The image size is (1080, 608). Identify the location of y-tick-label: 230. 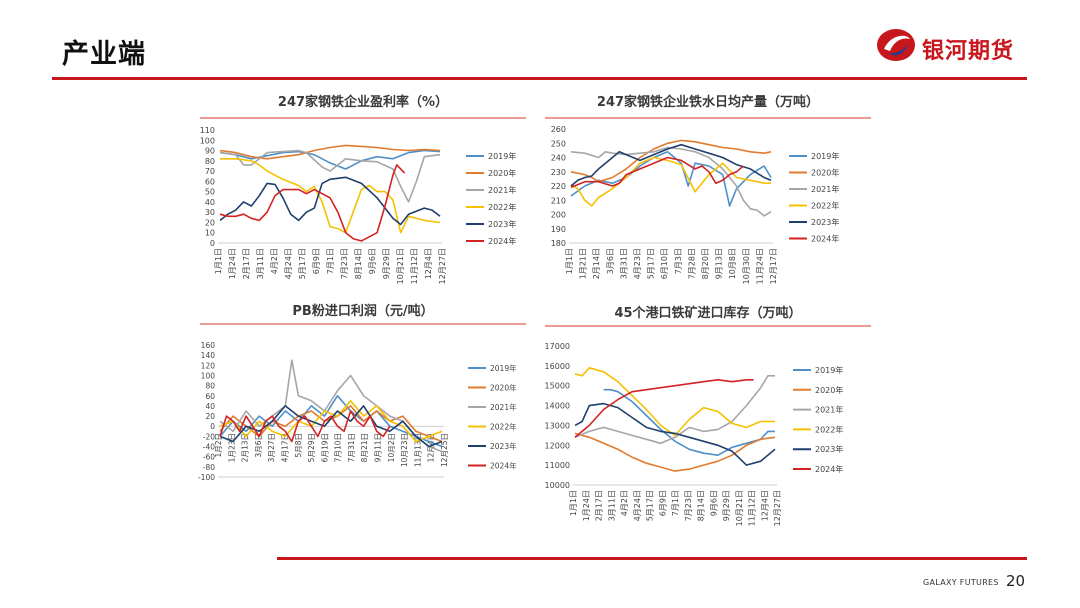
(558, 172).